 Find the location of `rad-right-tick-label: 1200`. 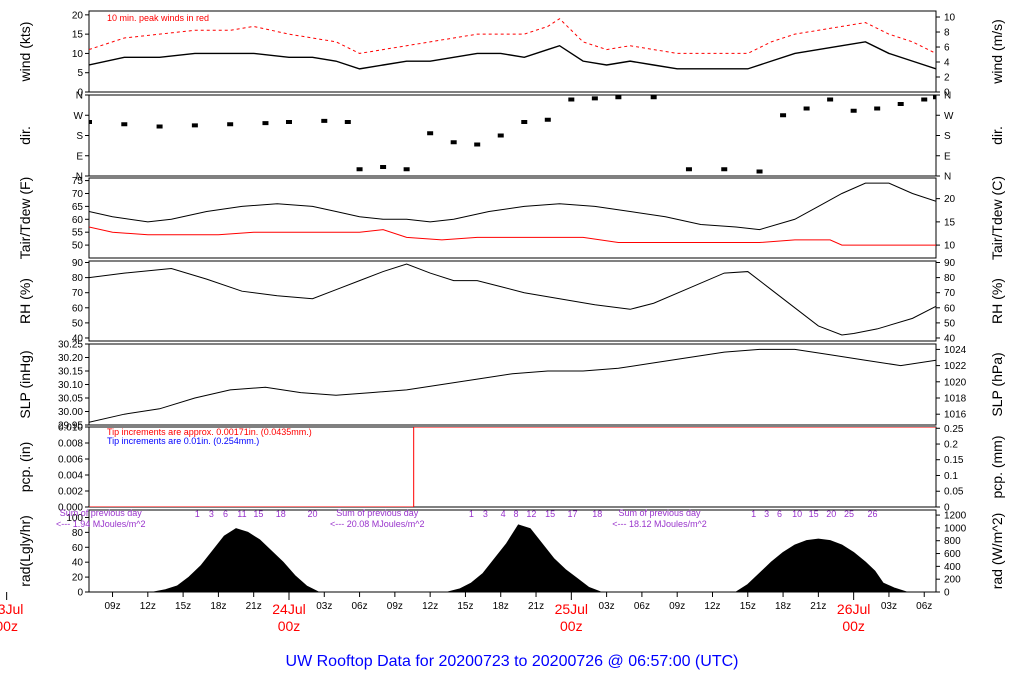

rad-right-tick-label: 1200 is located at coordinates (955, 516).